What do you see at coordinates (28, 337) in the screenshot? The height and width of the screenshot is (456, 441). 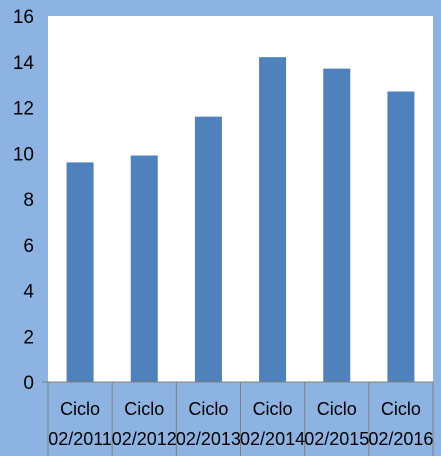 I see `y-tick-label: 2` at bounding box center [28, 337].